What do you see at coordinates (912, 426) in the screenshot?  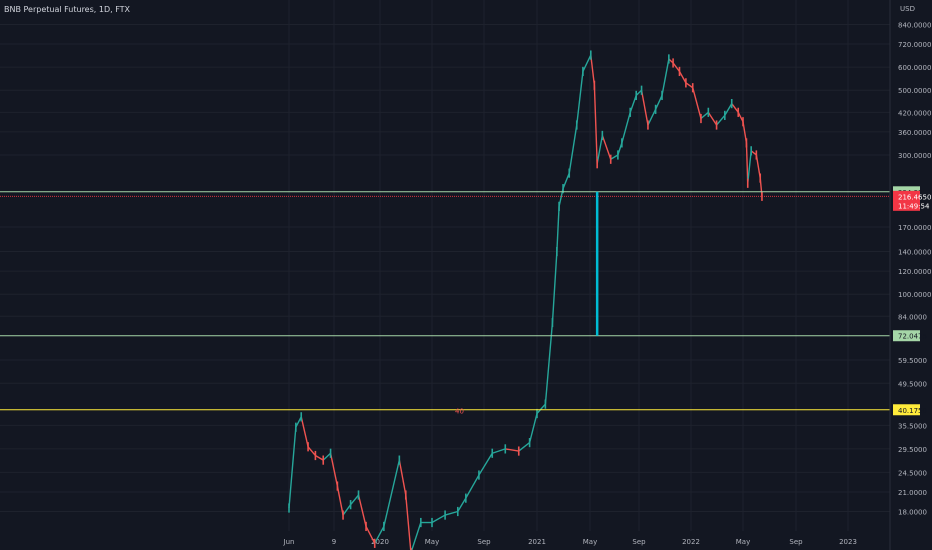 I see `y-tick-label: 35.5000` at bounding box center [912, 426].